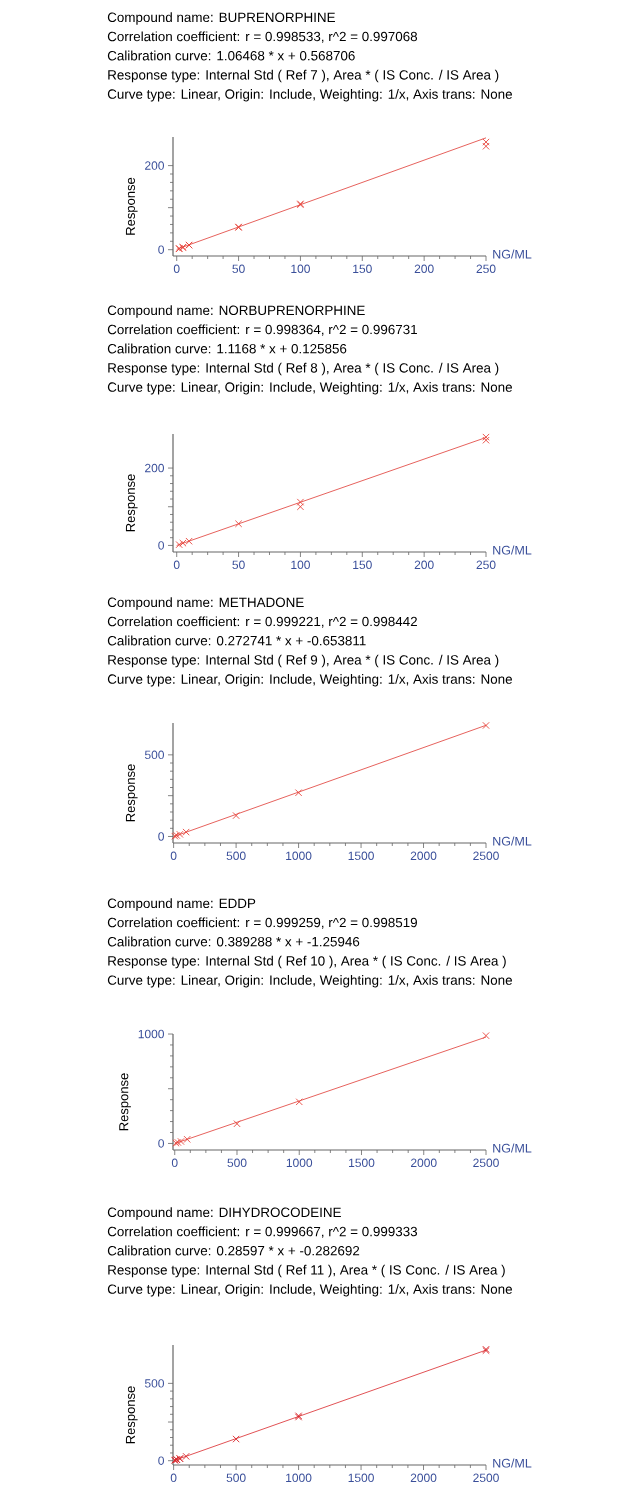  I want to click on text: Correlation coefficient: r = 0.999259, r^2 = 0.998519, so click(262, 923).